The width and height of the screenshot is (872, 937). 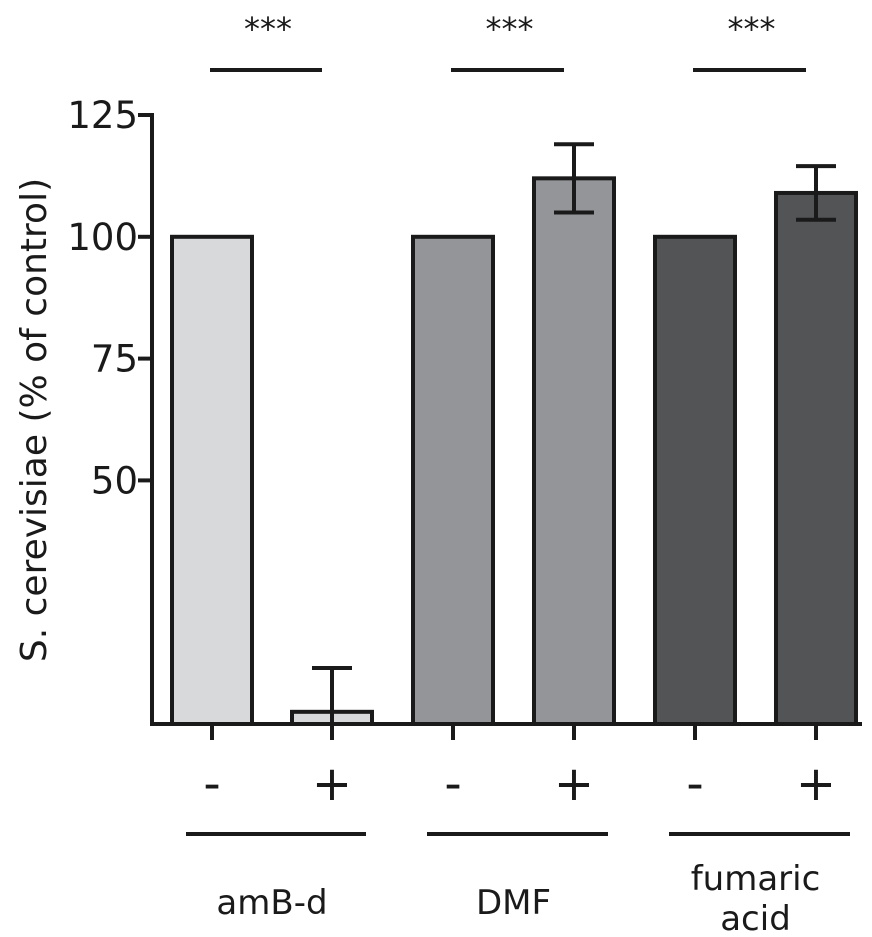 I want to click on y-tick-label: 75, so click(x=114, y=359).